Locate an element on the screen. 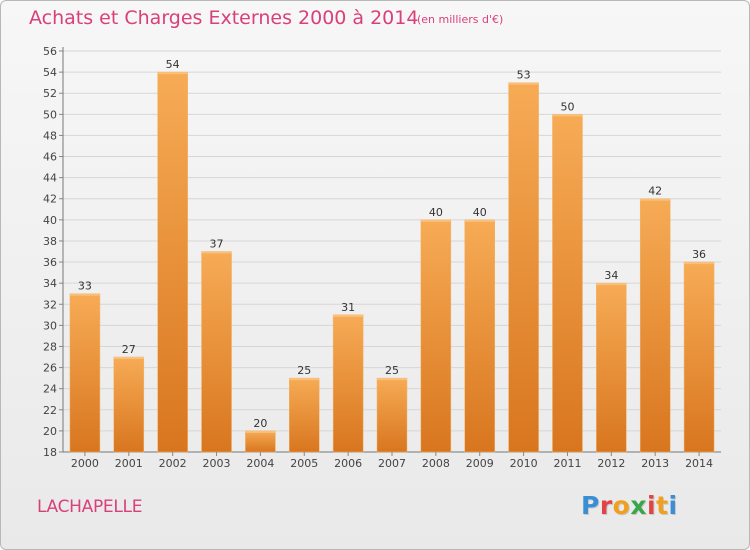 Image resolution: width=750 pixels, height=550 pixels. y-tick-label: 38 is located at coordinates (50, 241).